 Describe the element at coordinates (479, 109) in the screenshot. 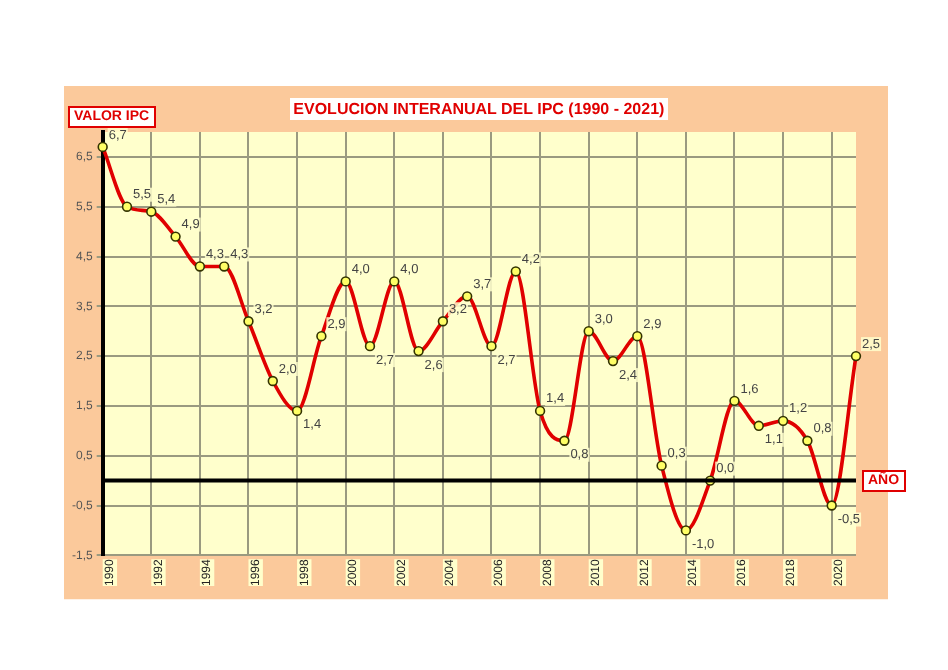

I see `chart-title: EVOLUCION INTERANUAL DEL IPC (1990 - 2021)` at that location.